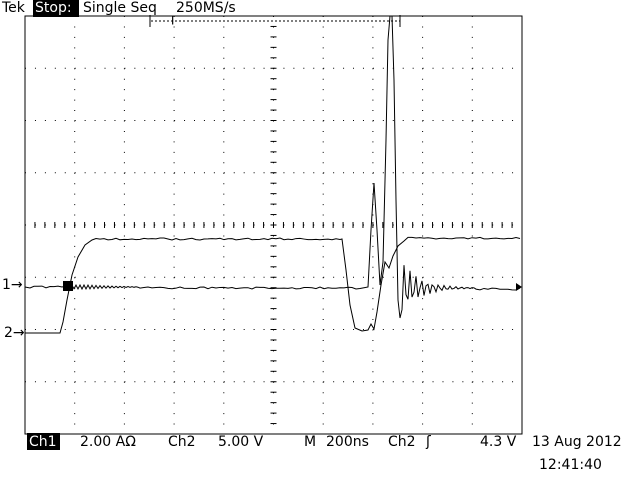 The image size is (640, 480). I want to click on timebase-label: M, so click(310, 442).